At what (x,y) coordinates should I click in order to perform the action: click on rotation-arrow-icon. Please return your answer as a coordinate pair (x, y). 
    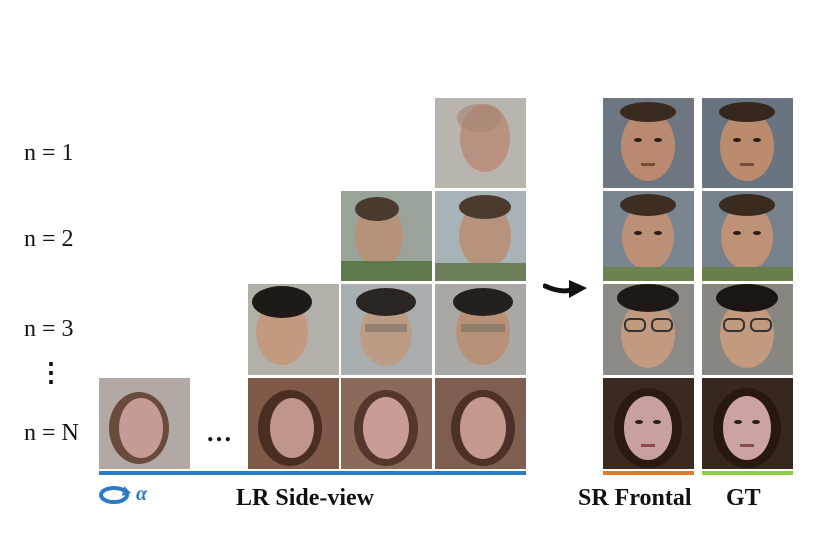
    Looking at the image, I should click on (115, 495).